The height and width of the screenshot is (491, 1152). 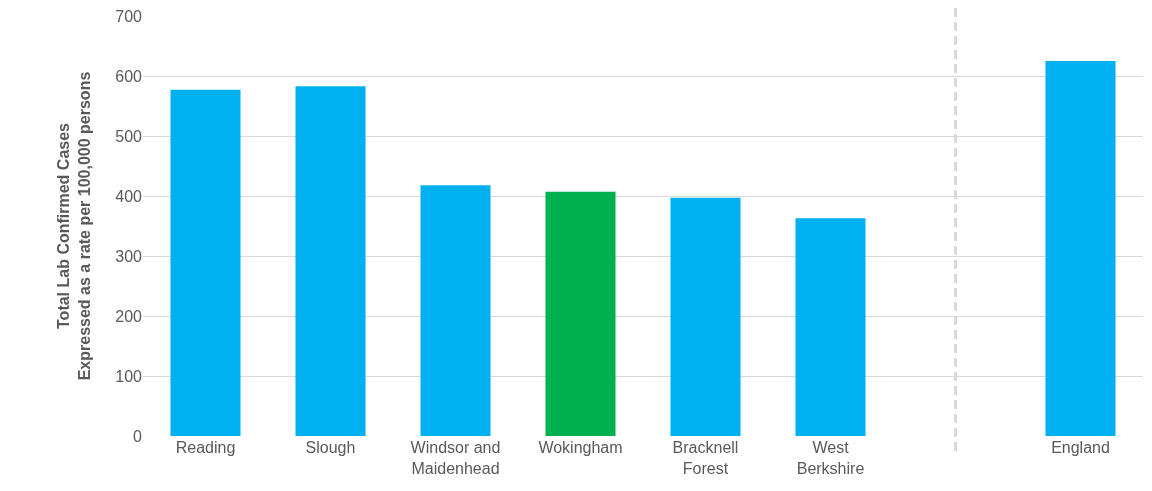 I want to click on y-tick-label: 600, so click(x=129, y=76).